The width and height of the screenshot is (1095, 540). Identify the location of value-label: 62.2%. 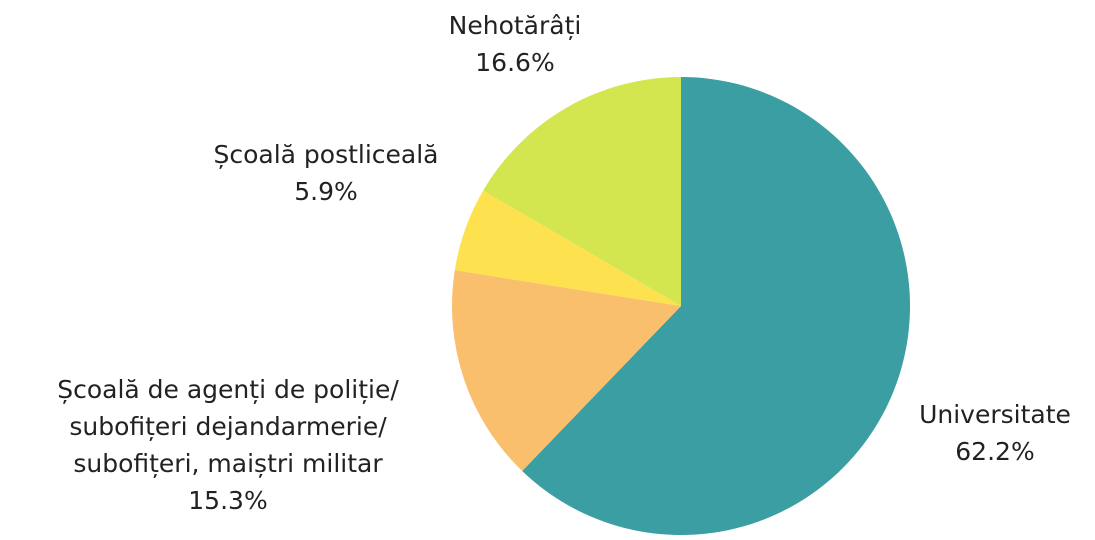
(994, 451).